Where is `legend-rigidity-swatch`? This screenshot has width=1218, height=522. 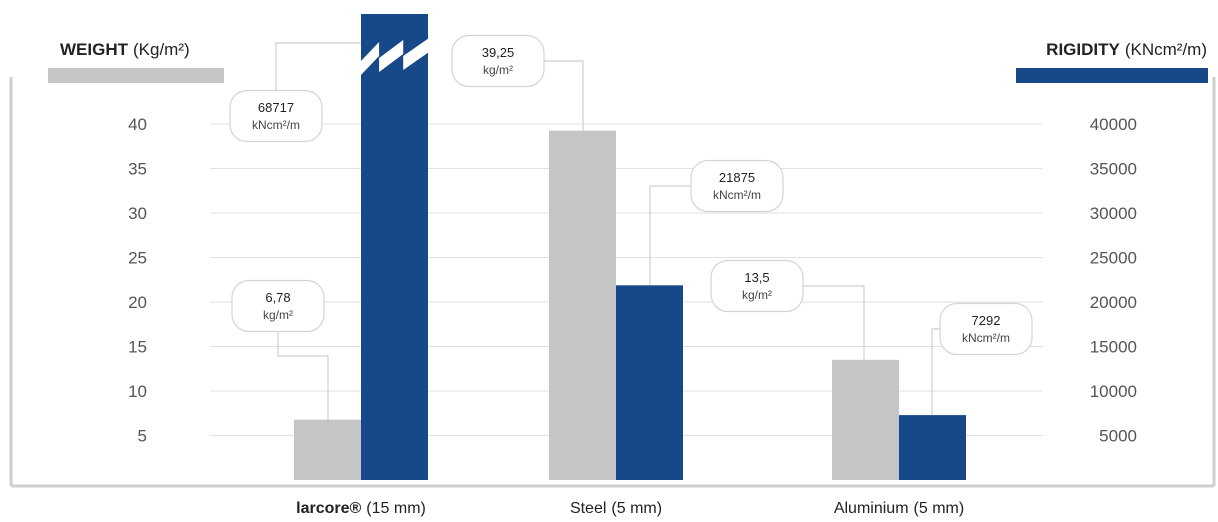
legend-rigidity-swatch is located at coordinates (1112, 75).